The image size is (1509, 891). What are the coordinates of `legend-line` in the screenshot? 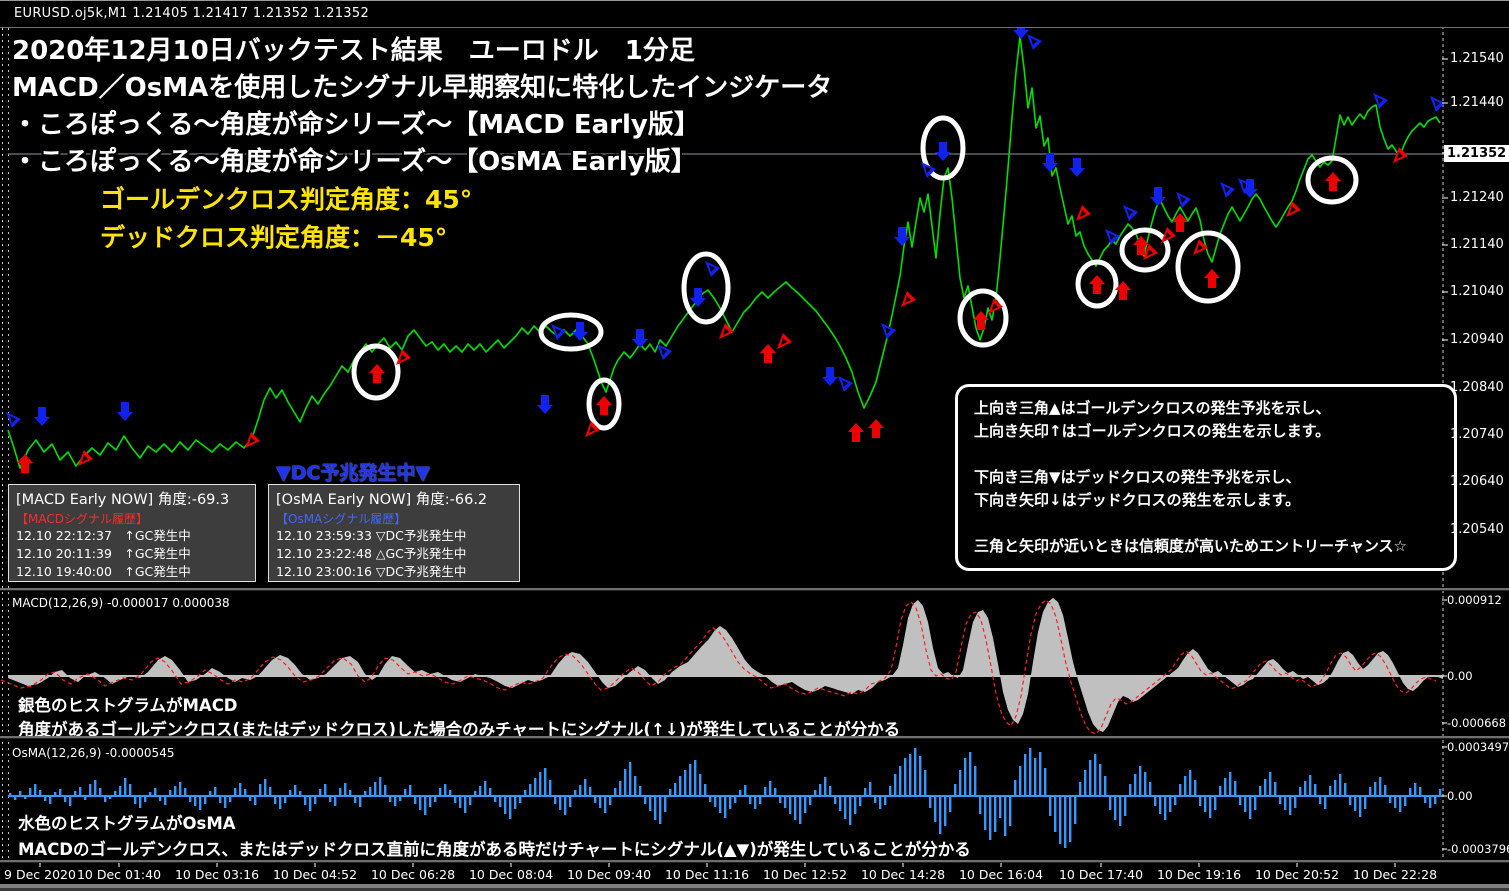 It's located at (1206, 454).